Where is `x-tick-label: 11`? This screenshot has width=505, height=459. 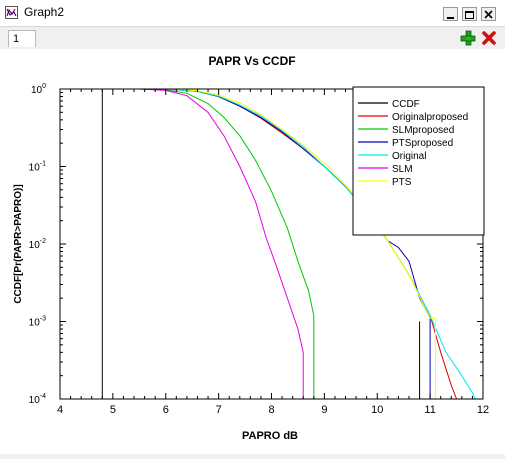 x-tick-label: 11 is located at coordinates (429, 410).